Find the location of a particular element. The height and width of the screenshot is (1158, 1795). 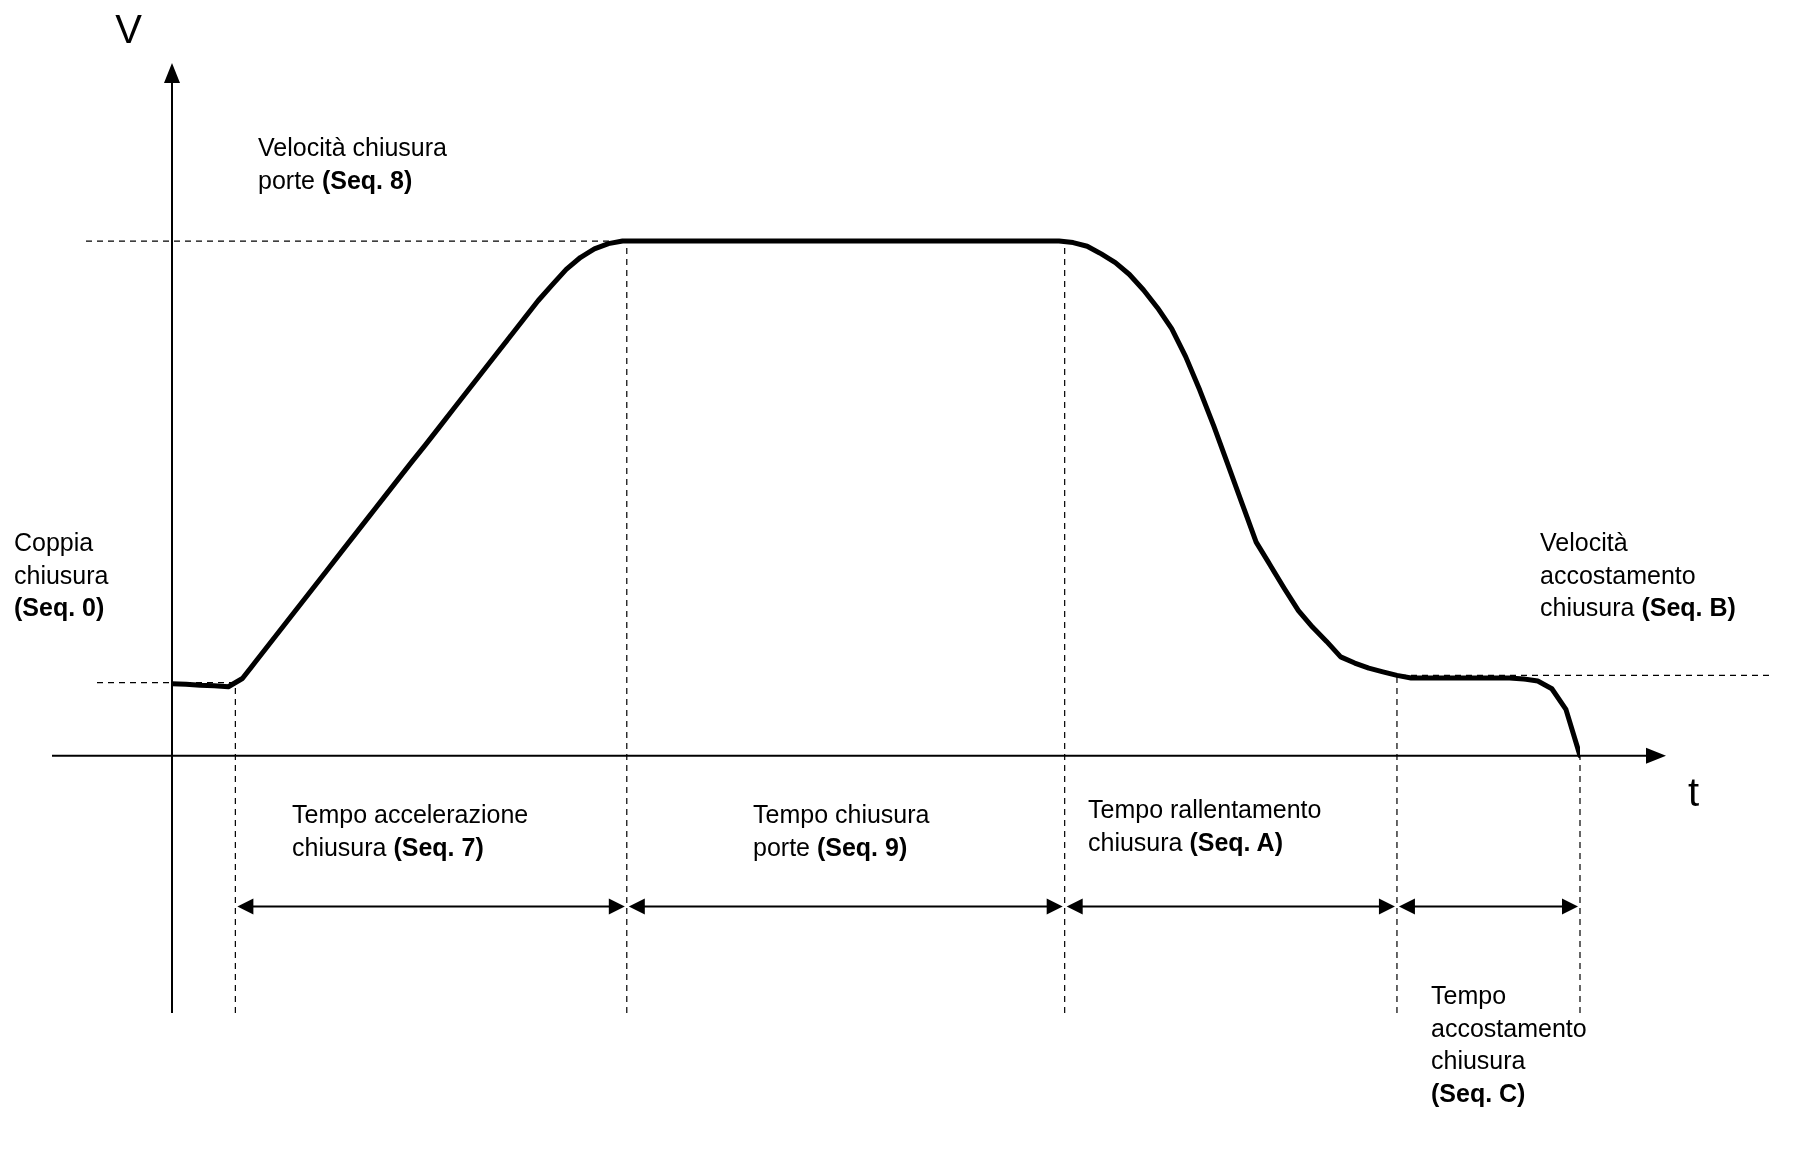

x-axis-title: t is located at coordinates (1694, 791).